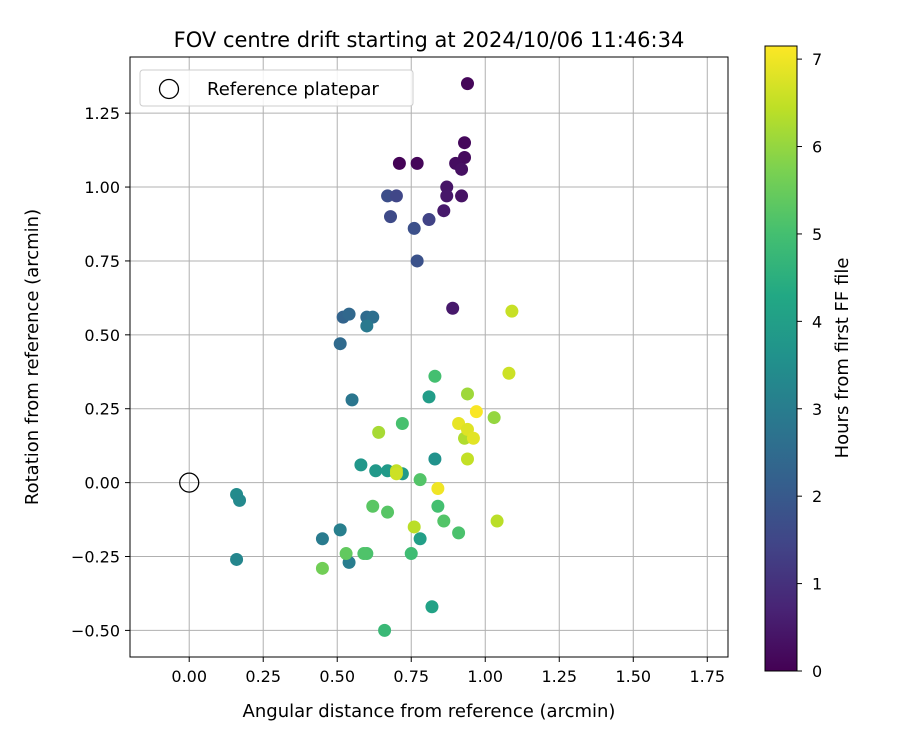 This screenshot has height=750, width=900. I want to click on x-tick-label: 0.00, so click(189, 676).